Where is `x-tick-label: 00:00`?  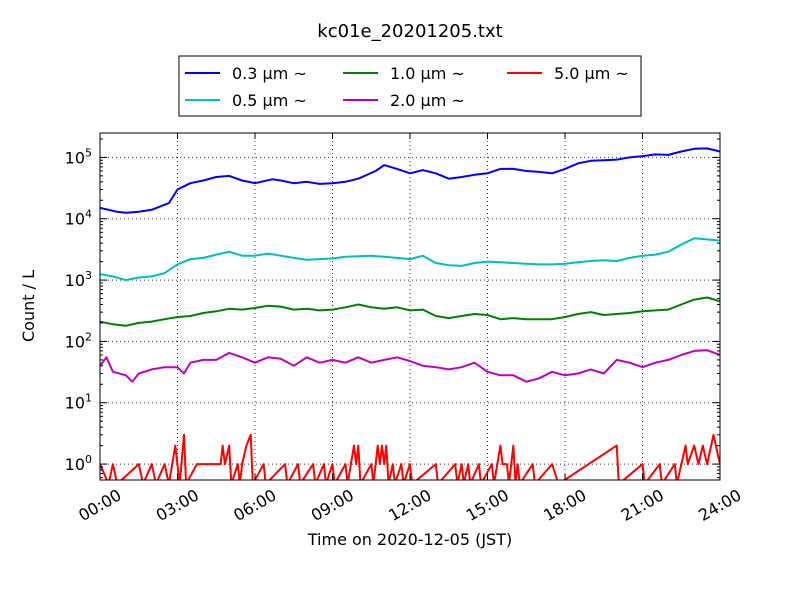
x-tick-label: 00:00 is located at coordinates (99, 505).